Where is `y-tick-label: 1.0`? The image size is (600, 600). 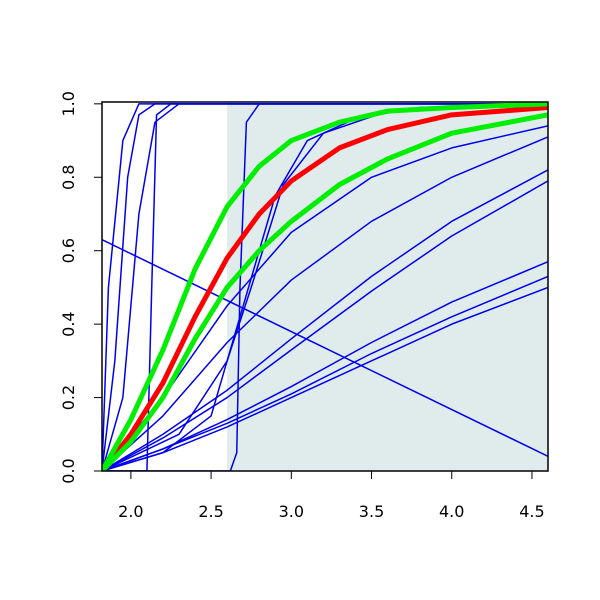
y-tick-label: 1.0 is located at coordinates (68, 103).